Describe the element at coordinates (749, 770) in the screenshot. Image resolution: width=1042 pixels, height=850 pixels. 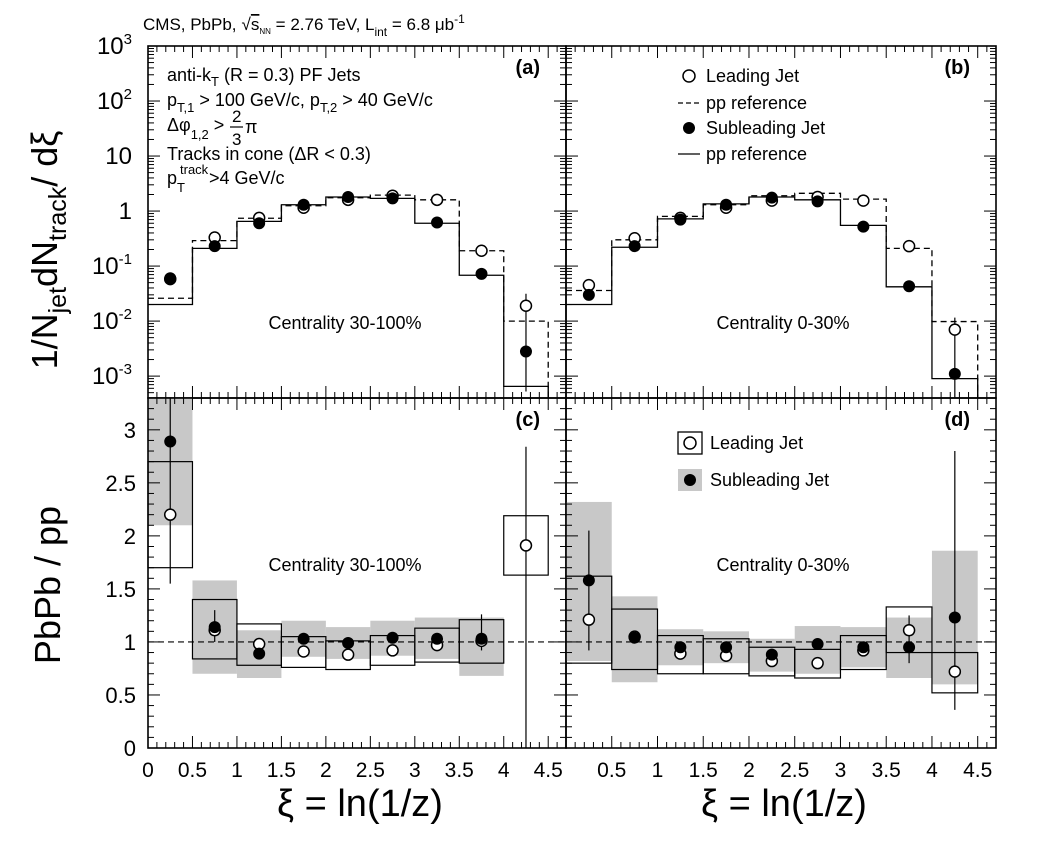
I see `x-tick-label: 2` at that location.